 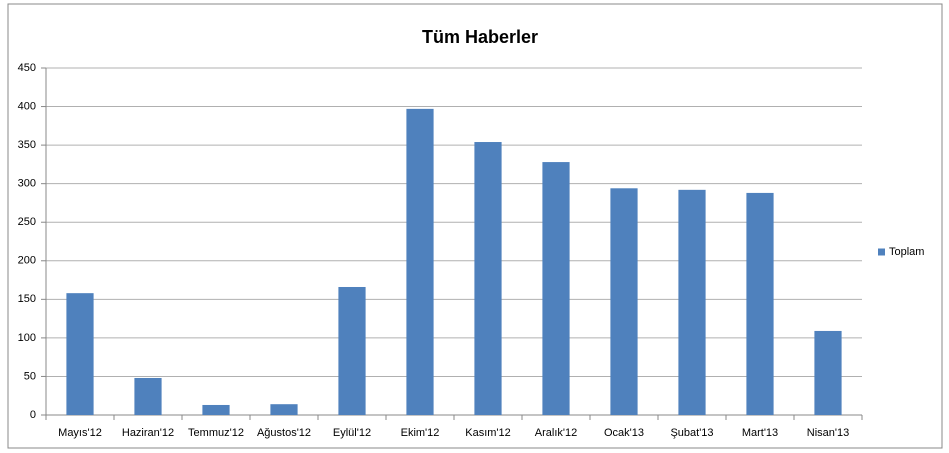 What do you see at coordinates (691, 433) in the screenshot?
I see `x-tick-label: Şubat'13` at bounding box center [691, 433].